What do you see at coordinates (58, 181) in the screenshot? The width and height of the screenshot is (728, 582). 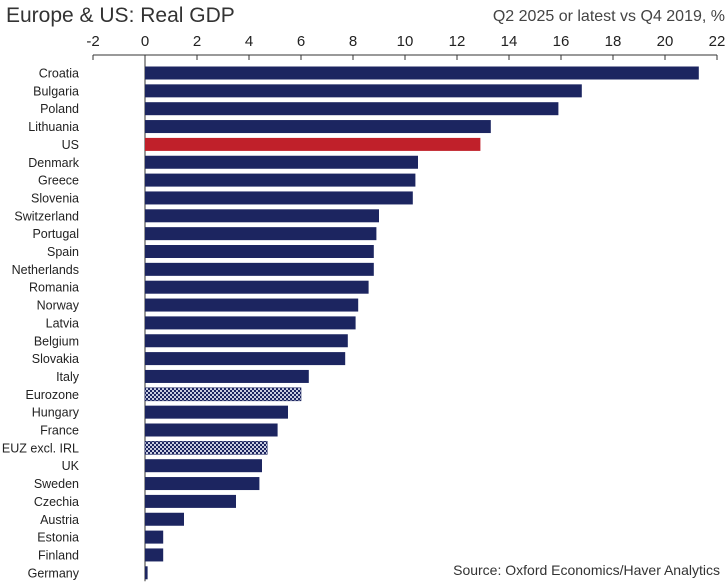 I see `category-label: Greece` at bounding box center [58, 181].